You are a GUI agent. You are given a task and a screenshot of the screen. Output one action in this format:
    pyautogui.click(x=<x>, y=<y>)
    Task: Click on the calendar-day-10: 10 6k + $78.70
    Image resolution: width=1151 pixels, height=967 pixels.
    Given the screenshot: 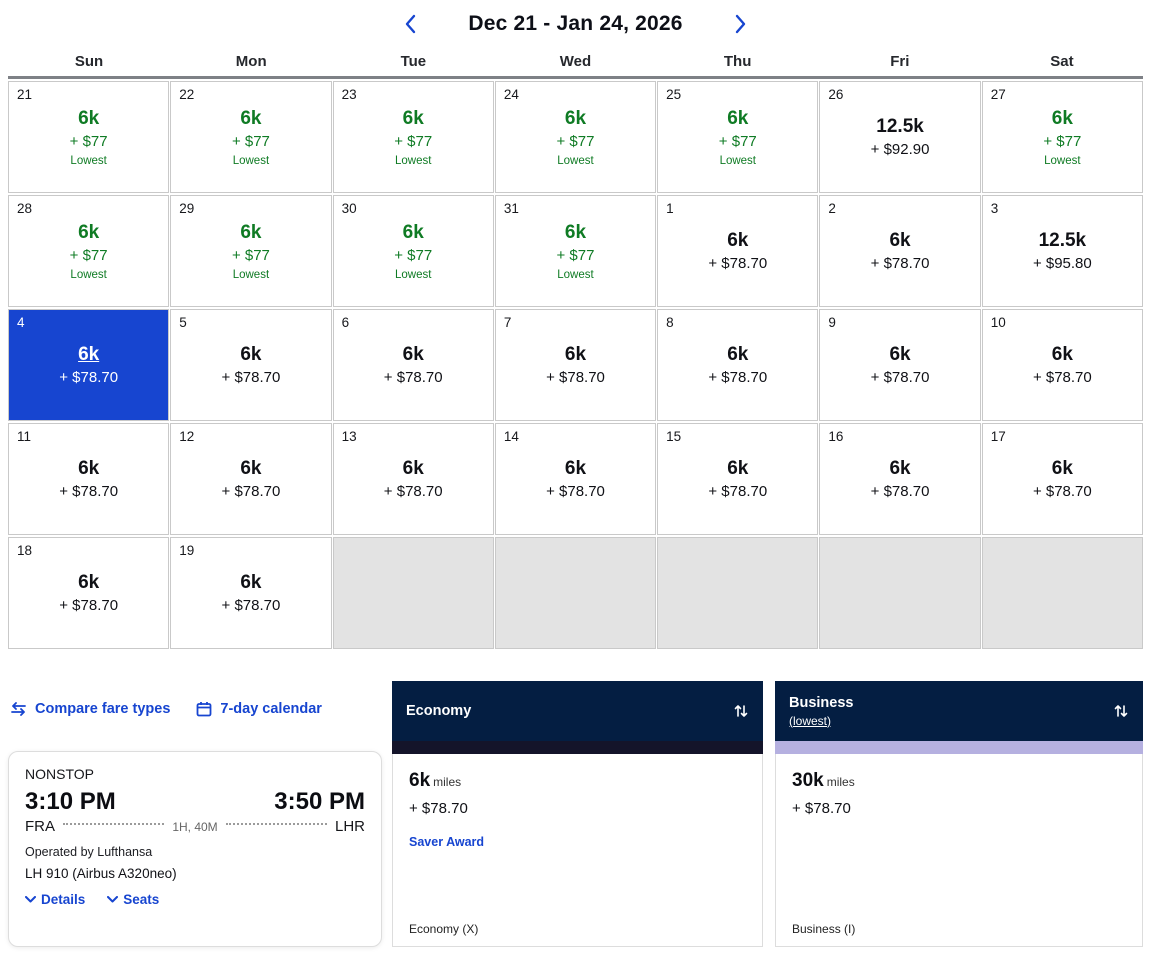 What is the action you would take?
    pyautogui.click(x=1062, y=365)
    